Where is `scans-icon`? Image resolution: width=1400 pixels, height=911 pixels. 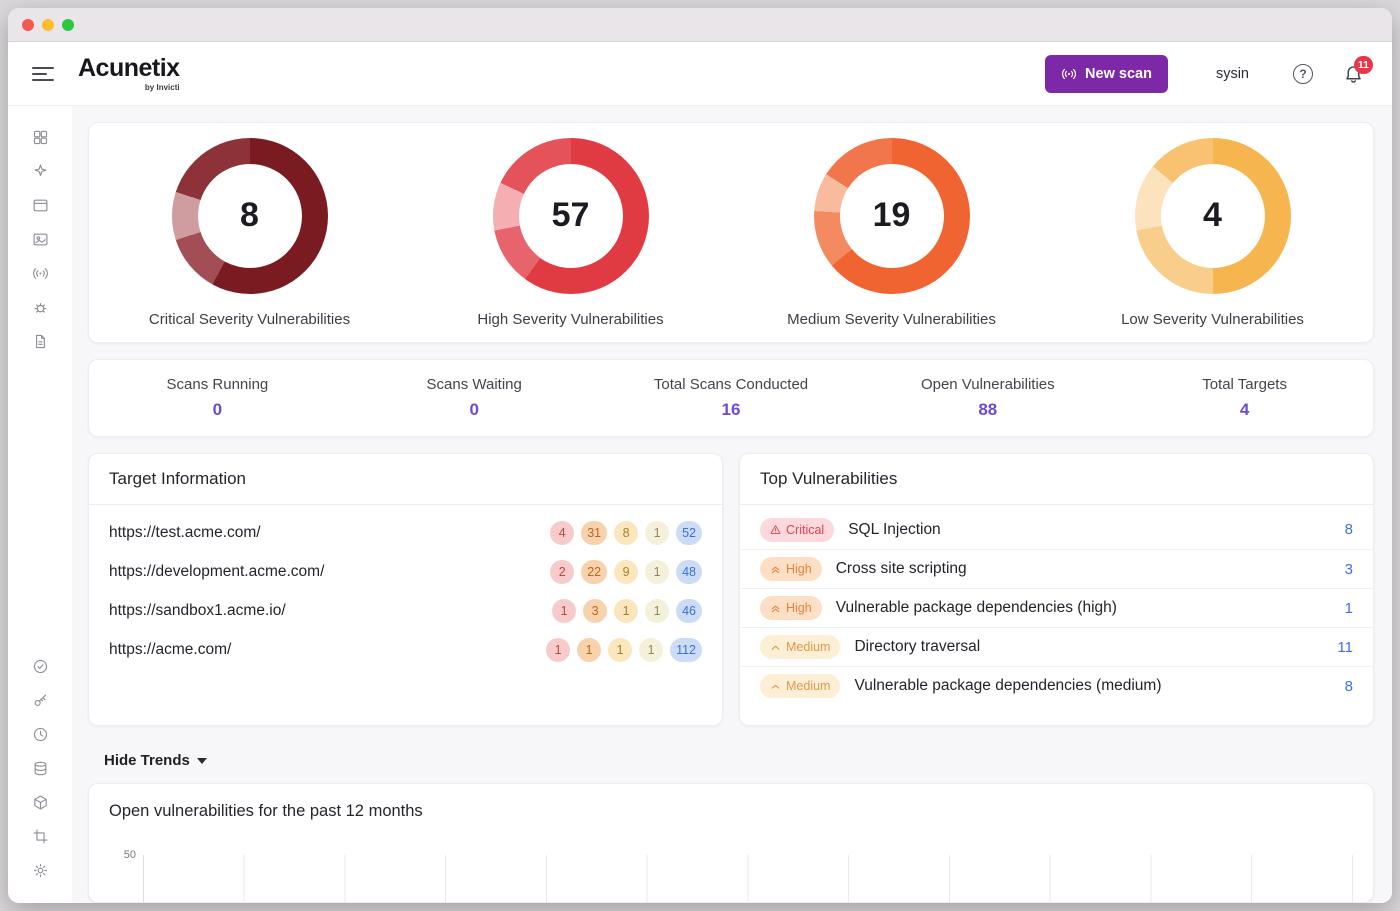
scans-icon is located at coordinates (40, 205).